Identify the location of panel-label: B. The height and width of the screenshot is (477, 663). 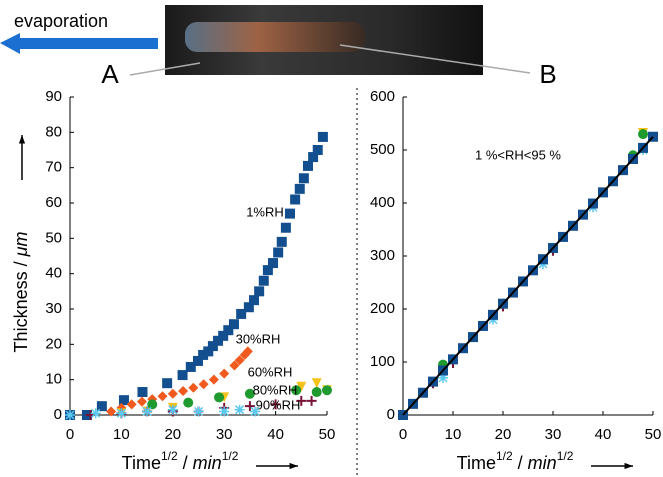
(547, 74).